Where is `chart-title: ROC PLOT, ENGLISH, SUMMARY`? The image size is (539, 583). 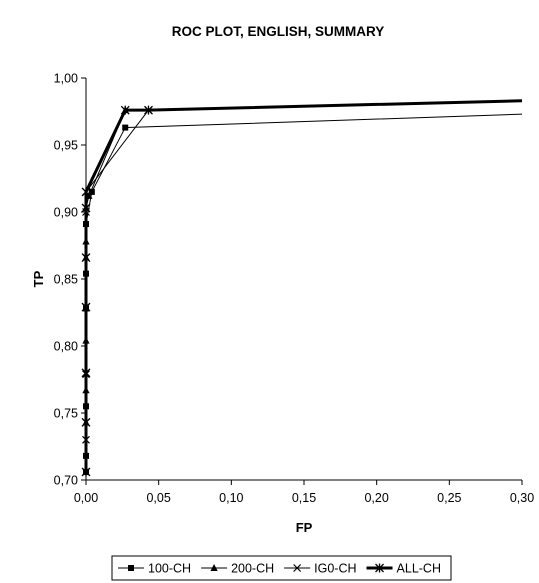 chart-title: ROC PLOT, ENGLISH, SUMMARY is located at coordinates (278, 31).